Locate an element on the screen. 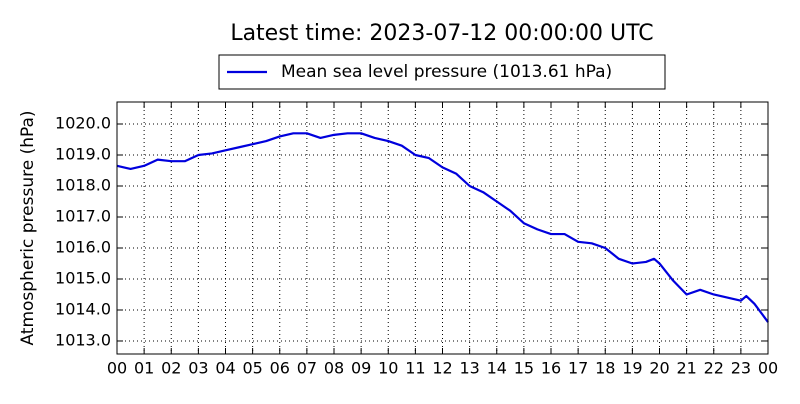  x-tick-label: 17 is located at coordinates (578, 368).